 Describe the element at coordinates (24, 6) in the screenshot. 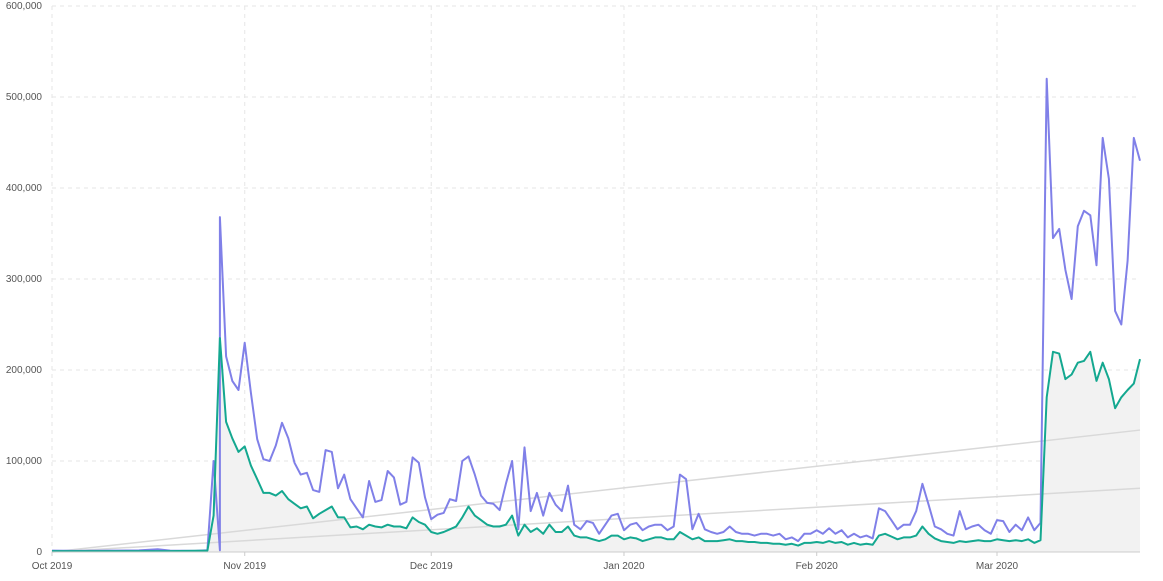

I see `y-tick-label: 600,000` at that location.